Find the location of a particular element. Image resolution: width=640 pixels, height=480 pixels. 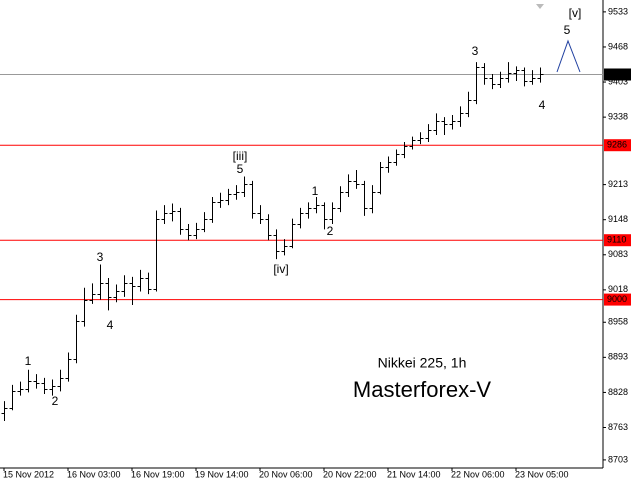

x-tick-label: 20 Nov 06:00 is located at coordinates (286, 474).